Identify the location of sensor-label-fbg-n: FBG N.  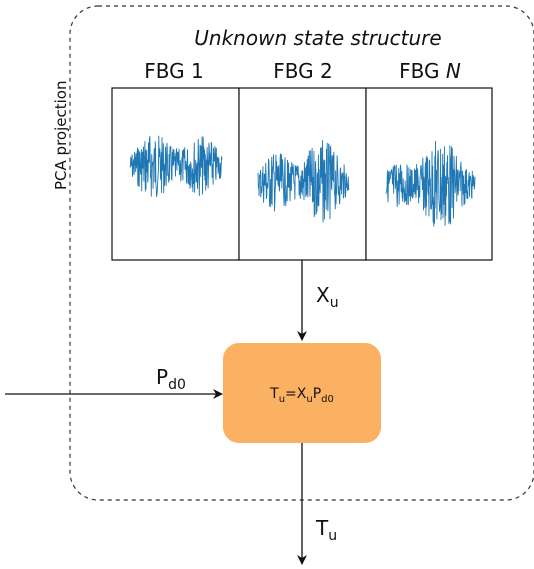
(430, 71).